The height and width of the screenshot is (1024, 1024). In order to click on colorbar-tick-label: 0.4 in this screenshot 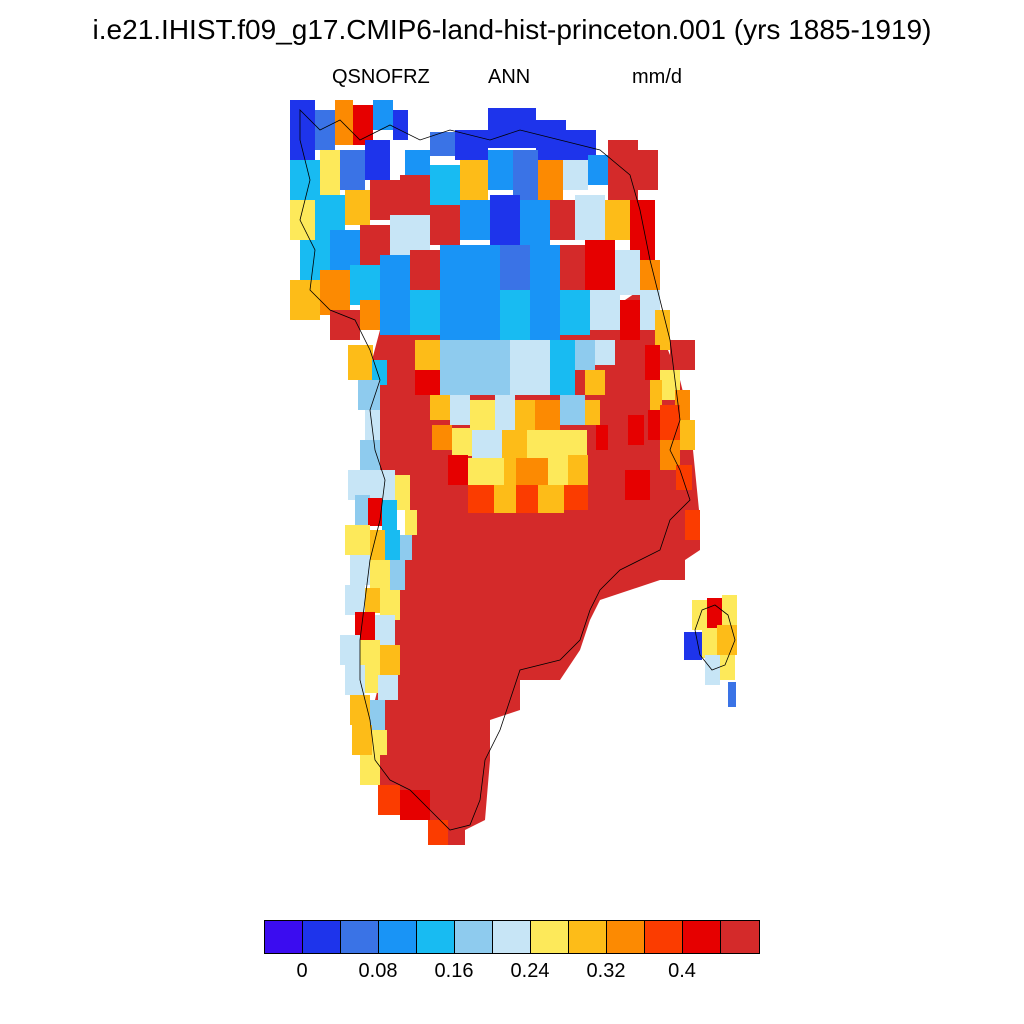, I will do `click(682, 971)`.